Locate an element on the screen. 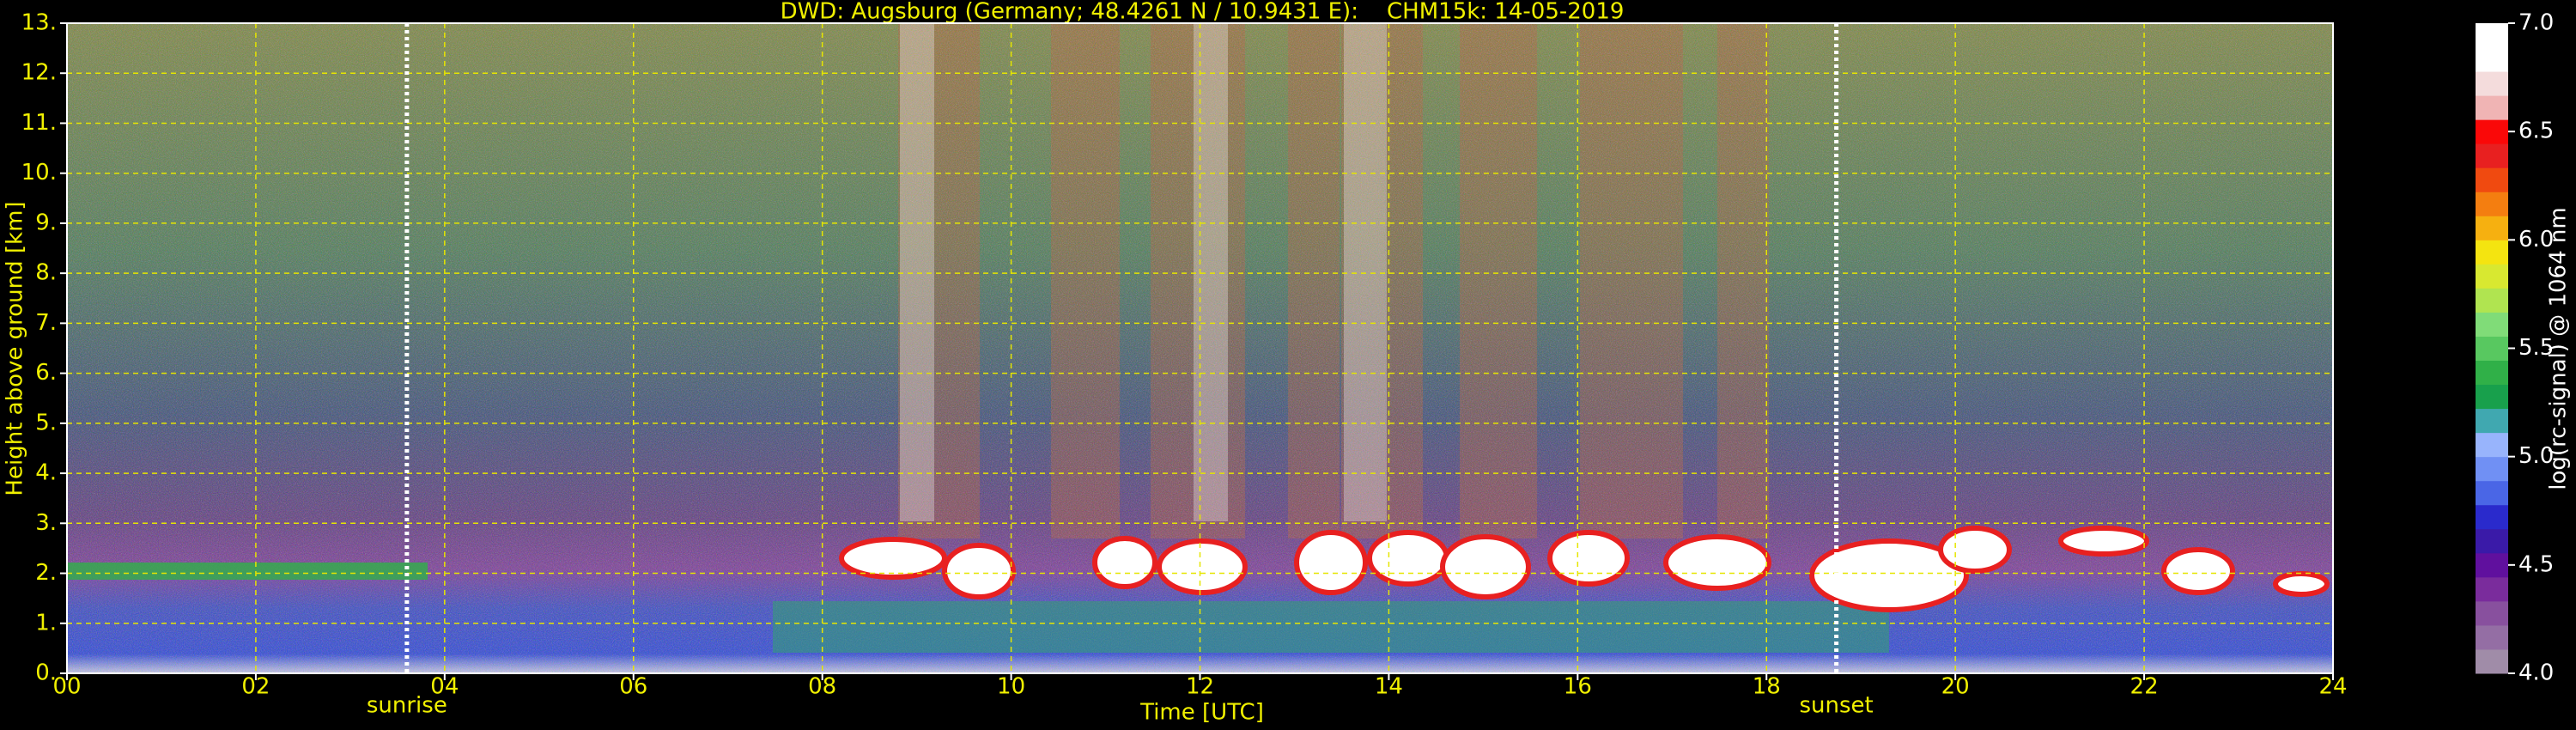  colorbar-label: log(rc-signal) @ 1064 nm is located at coordinates (2559, 348).